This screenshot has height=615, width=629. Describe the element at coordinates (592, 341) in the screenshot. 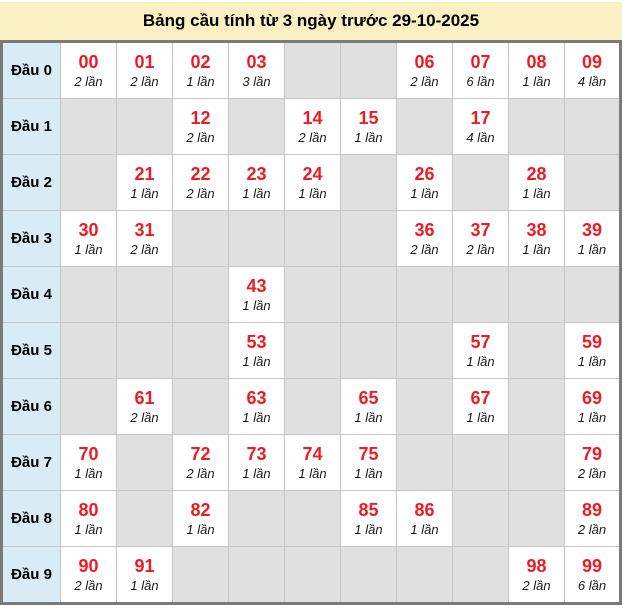

I see `cell-number: 59` at that location.